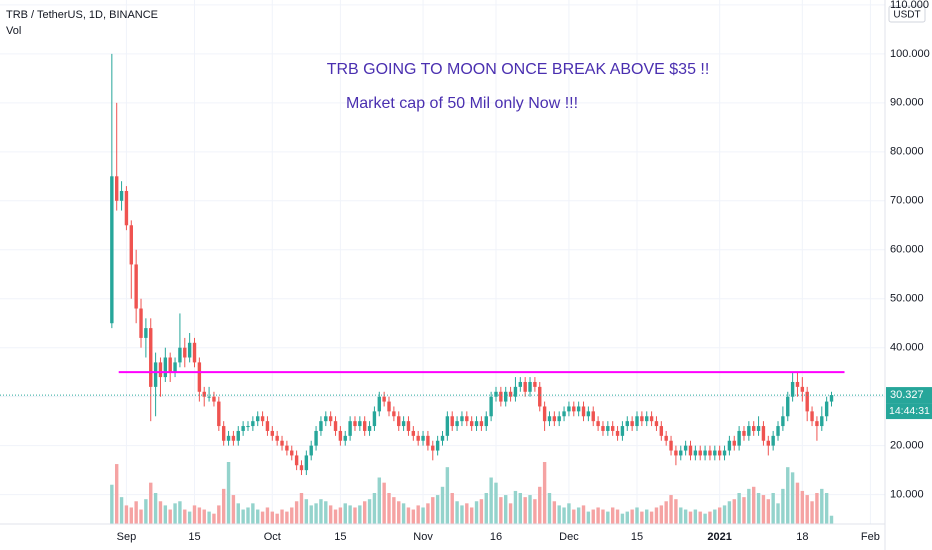 This screenshot has height=550, width=932. What do you see at coordinates (472, 493) in the screenshot?
I see `volume-layer` at bounding box center [472, 493].